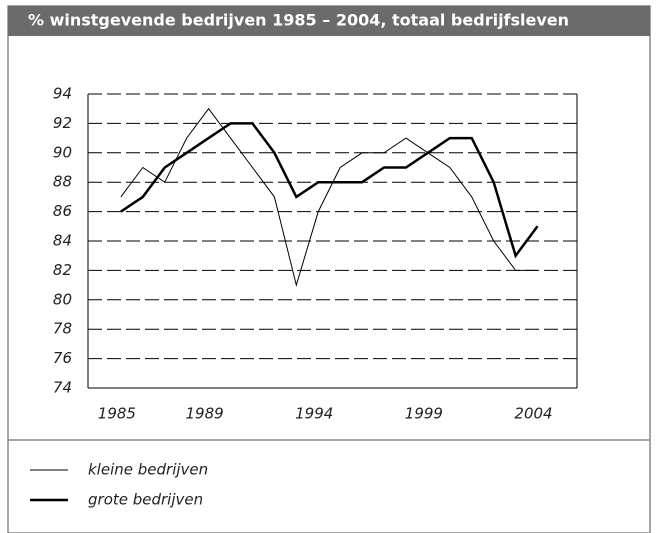 Image resolution: width=657 pixels, height=533 pixels. Describe the element at coordinates (62, 388) in the screenshot. I see `y-tick-label: 74` at that location.